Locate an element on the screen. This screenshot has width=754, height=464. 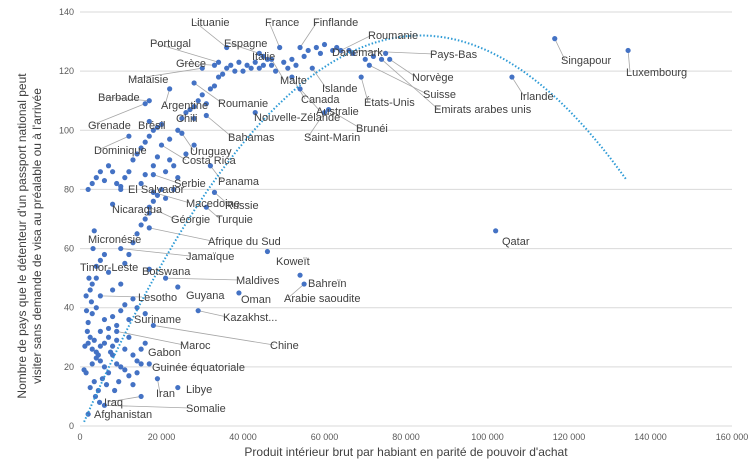
point-label: Grenade is located at coordinates (109, 126).